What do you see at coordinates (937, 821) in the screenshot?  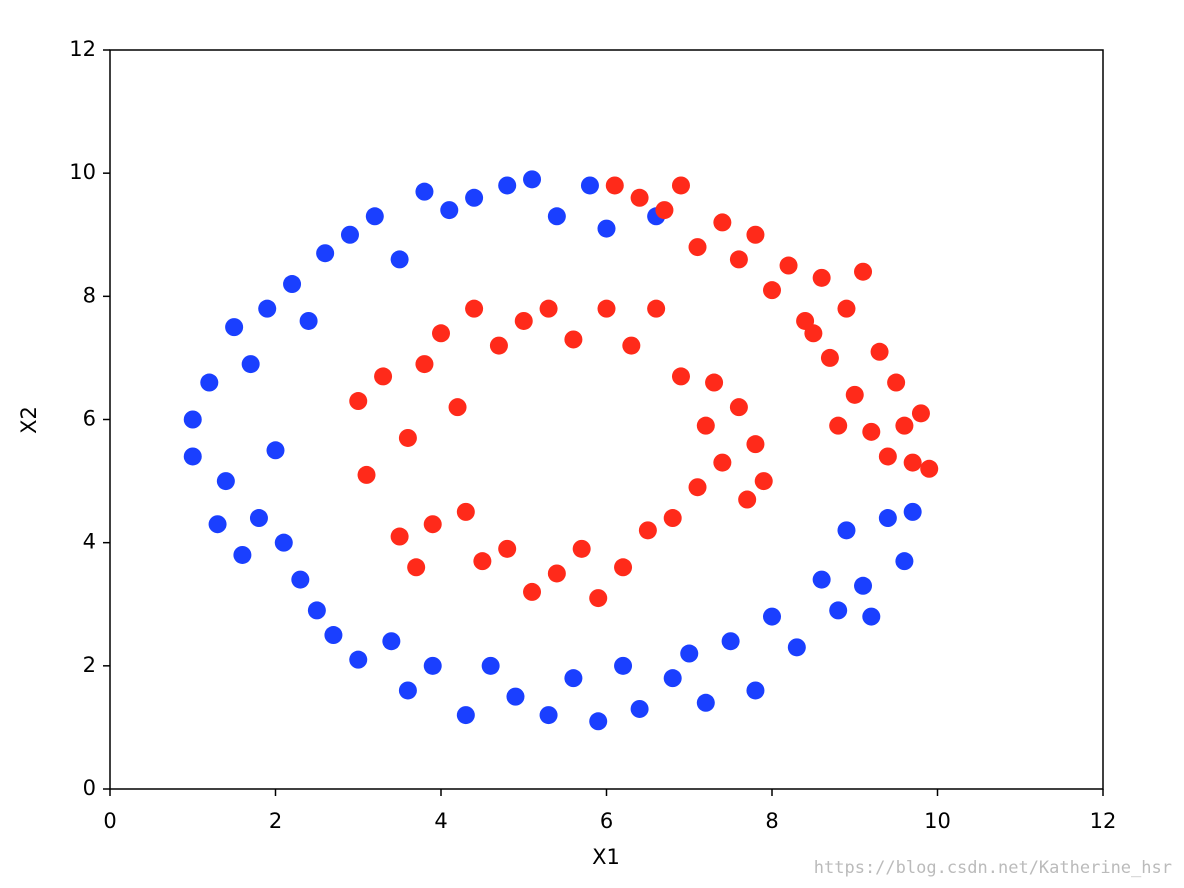 I see `x-tick-label: 10` at bounding box center [937, 821].